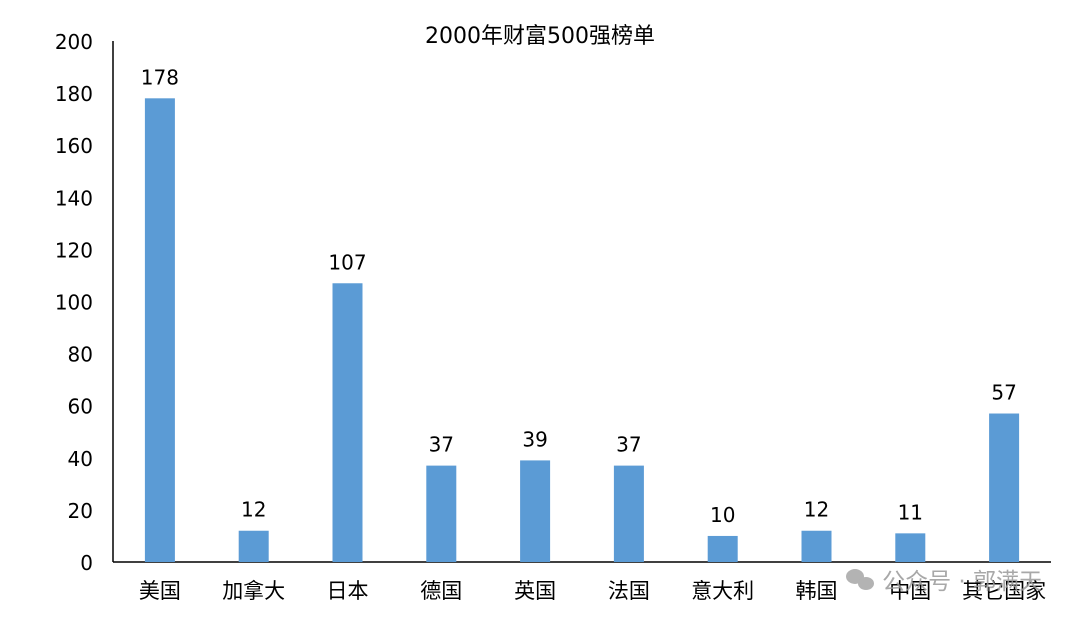 This screenshot has height=621, width=1080. Describe the element at coordinates (722, 591) in the screenshot. I see `x-tick-label: 意大利` at that location.